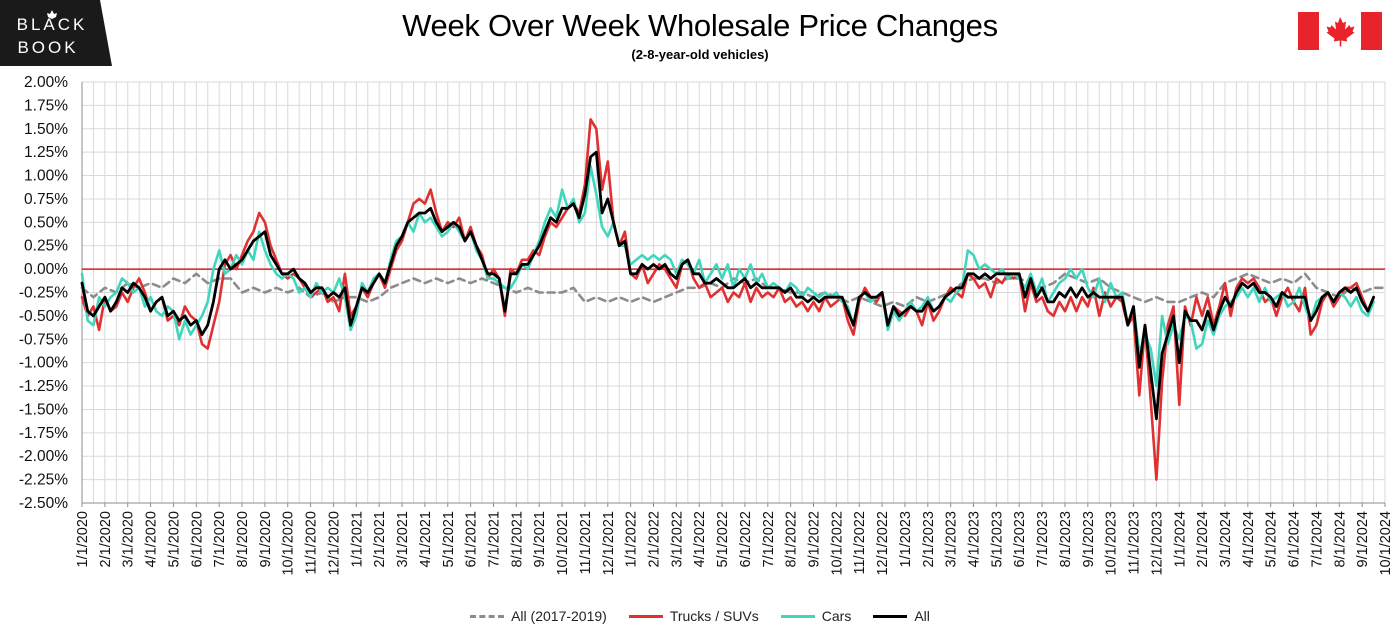 Image resolution: width=1400 pixels, height=639 pixels. Describe the element at coordinates (1363, 539) in the screenshot. I see `x-tick-label: 9/1/2024` at that location.